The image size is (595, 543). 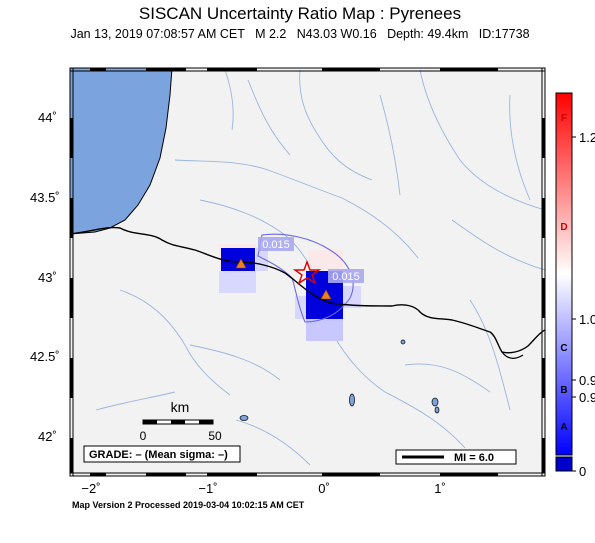 I want to click on grade-letter: C, so click(x=563, y=348).